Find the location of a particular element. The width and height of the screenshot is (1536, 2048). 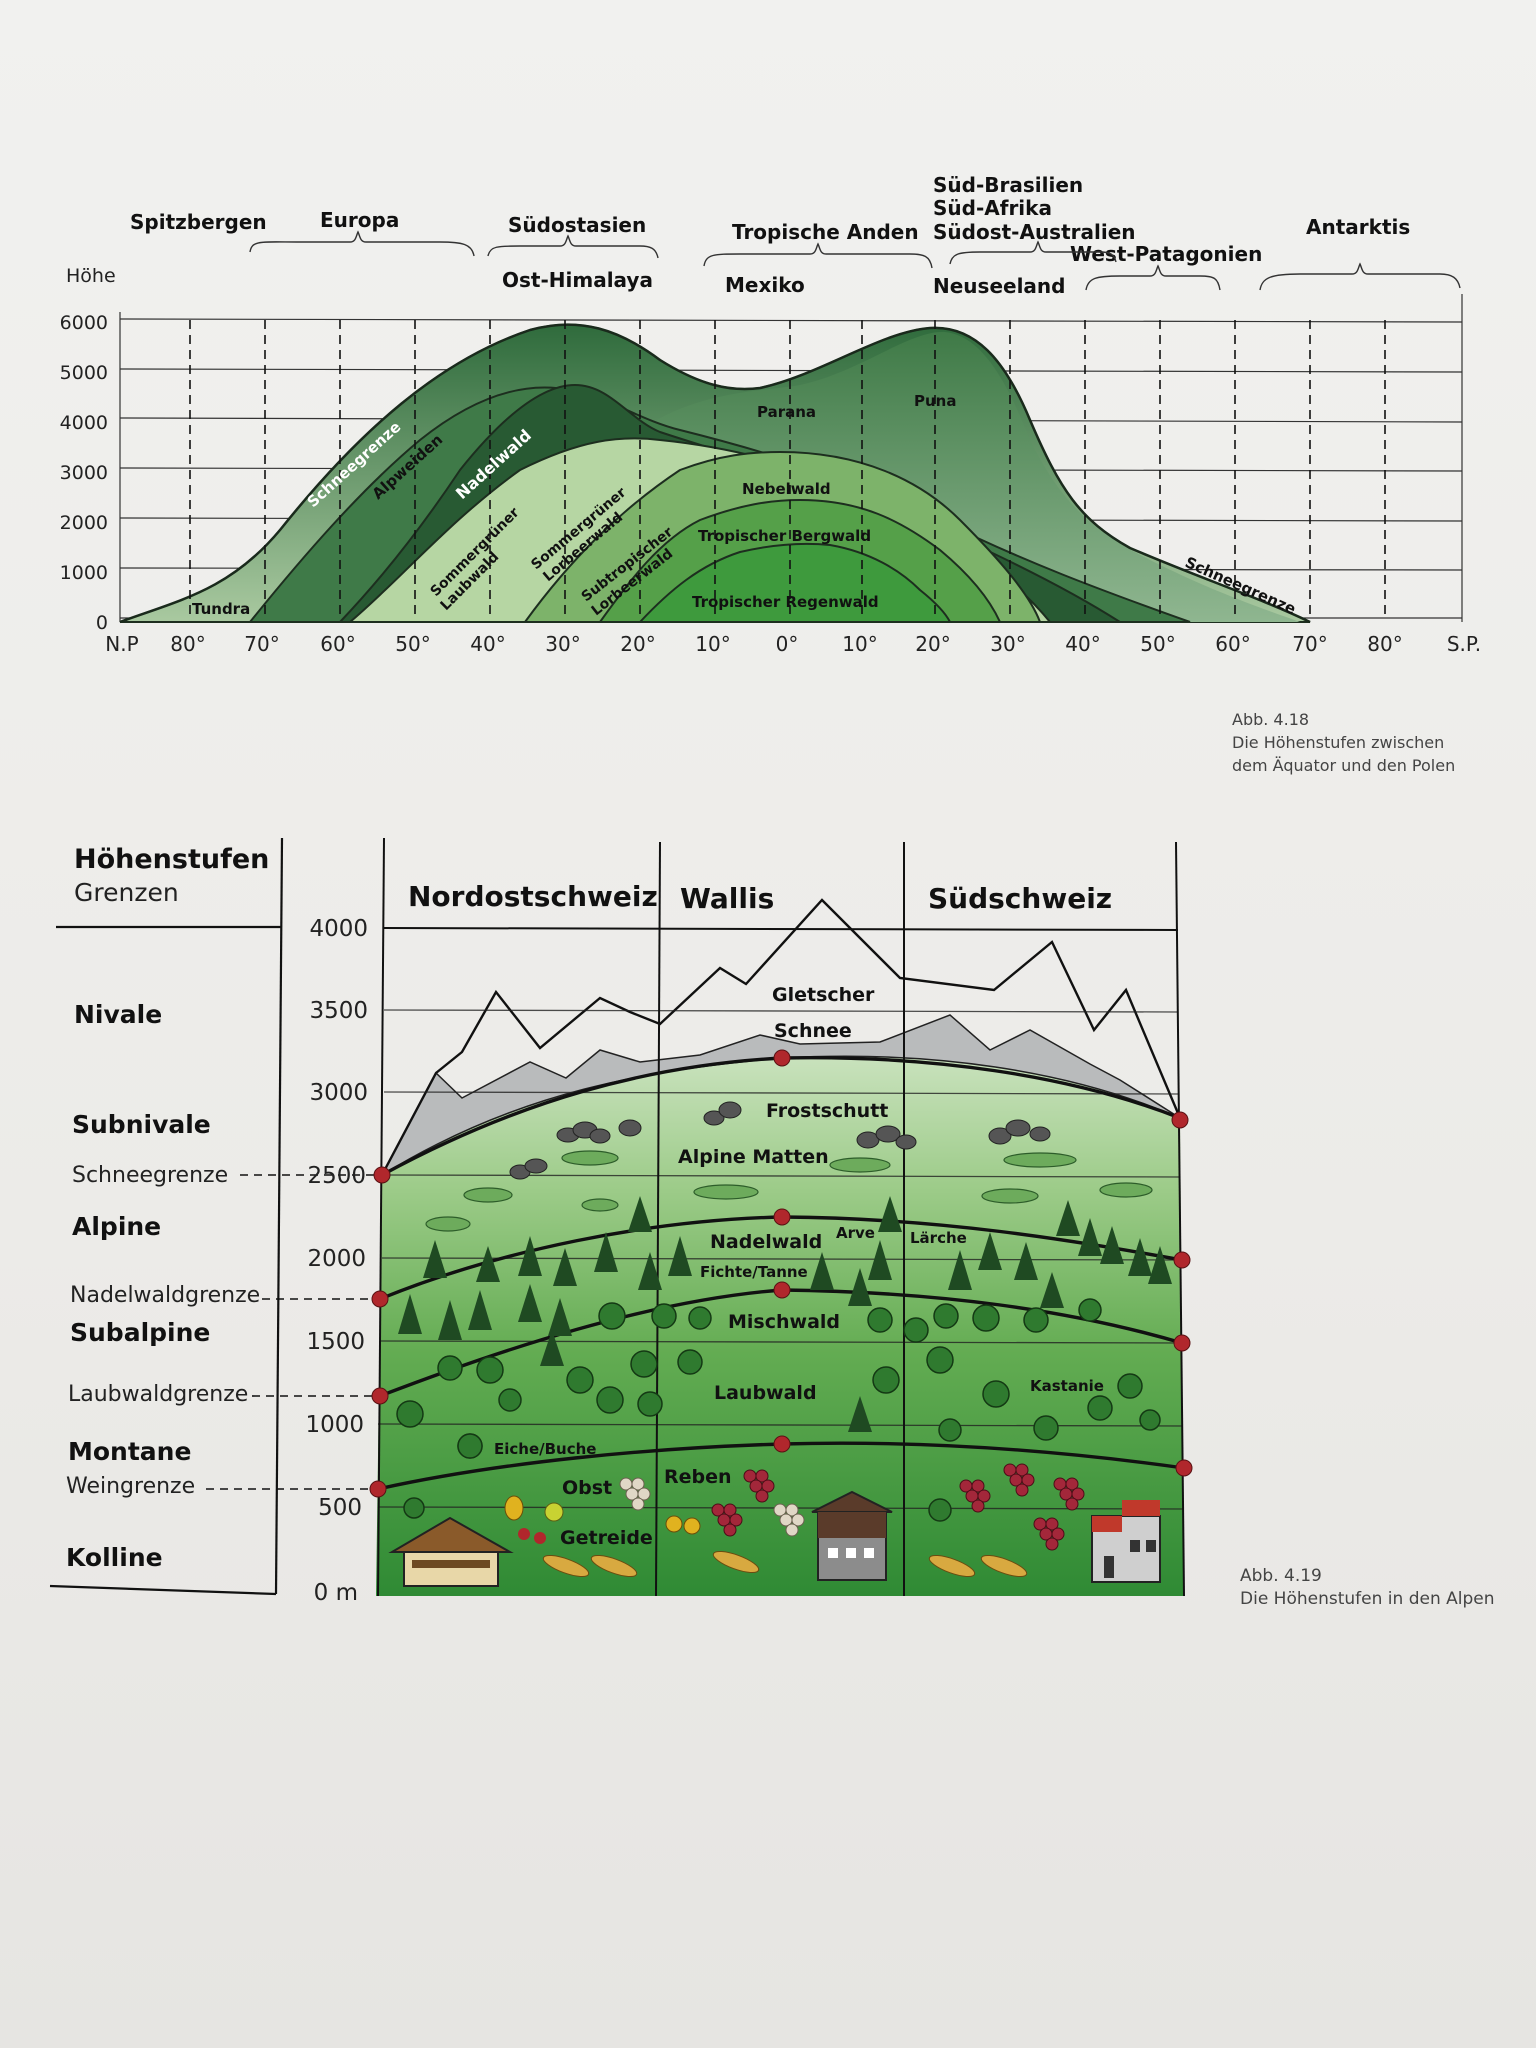

schneegrenze-line is located at coordinates (715, 473).